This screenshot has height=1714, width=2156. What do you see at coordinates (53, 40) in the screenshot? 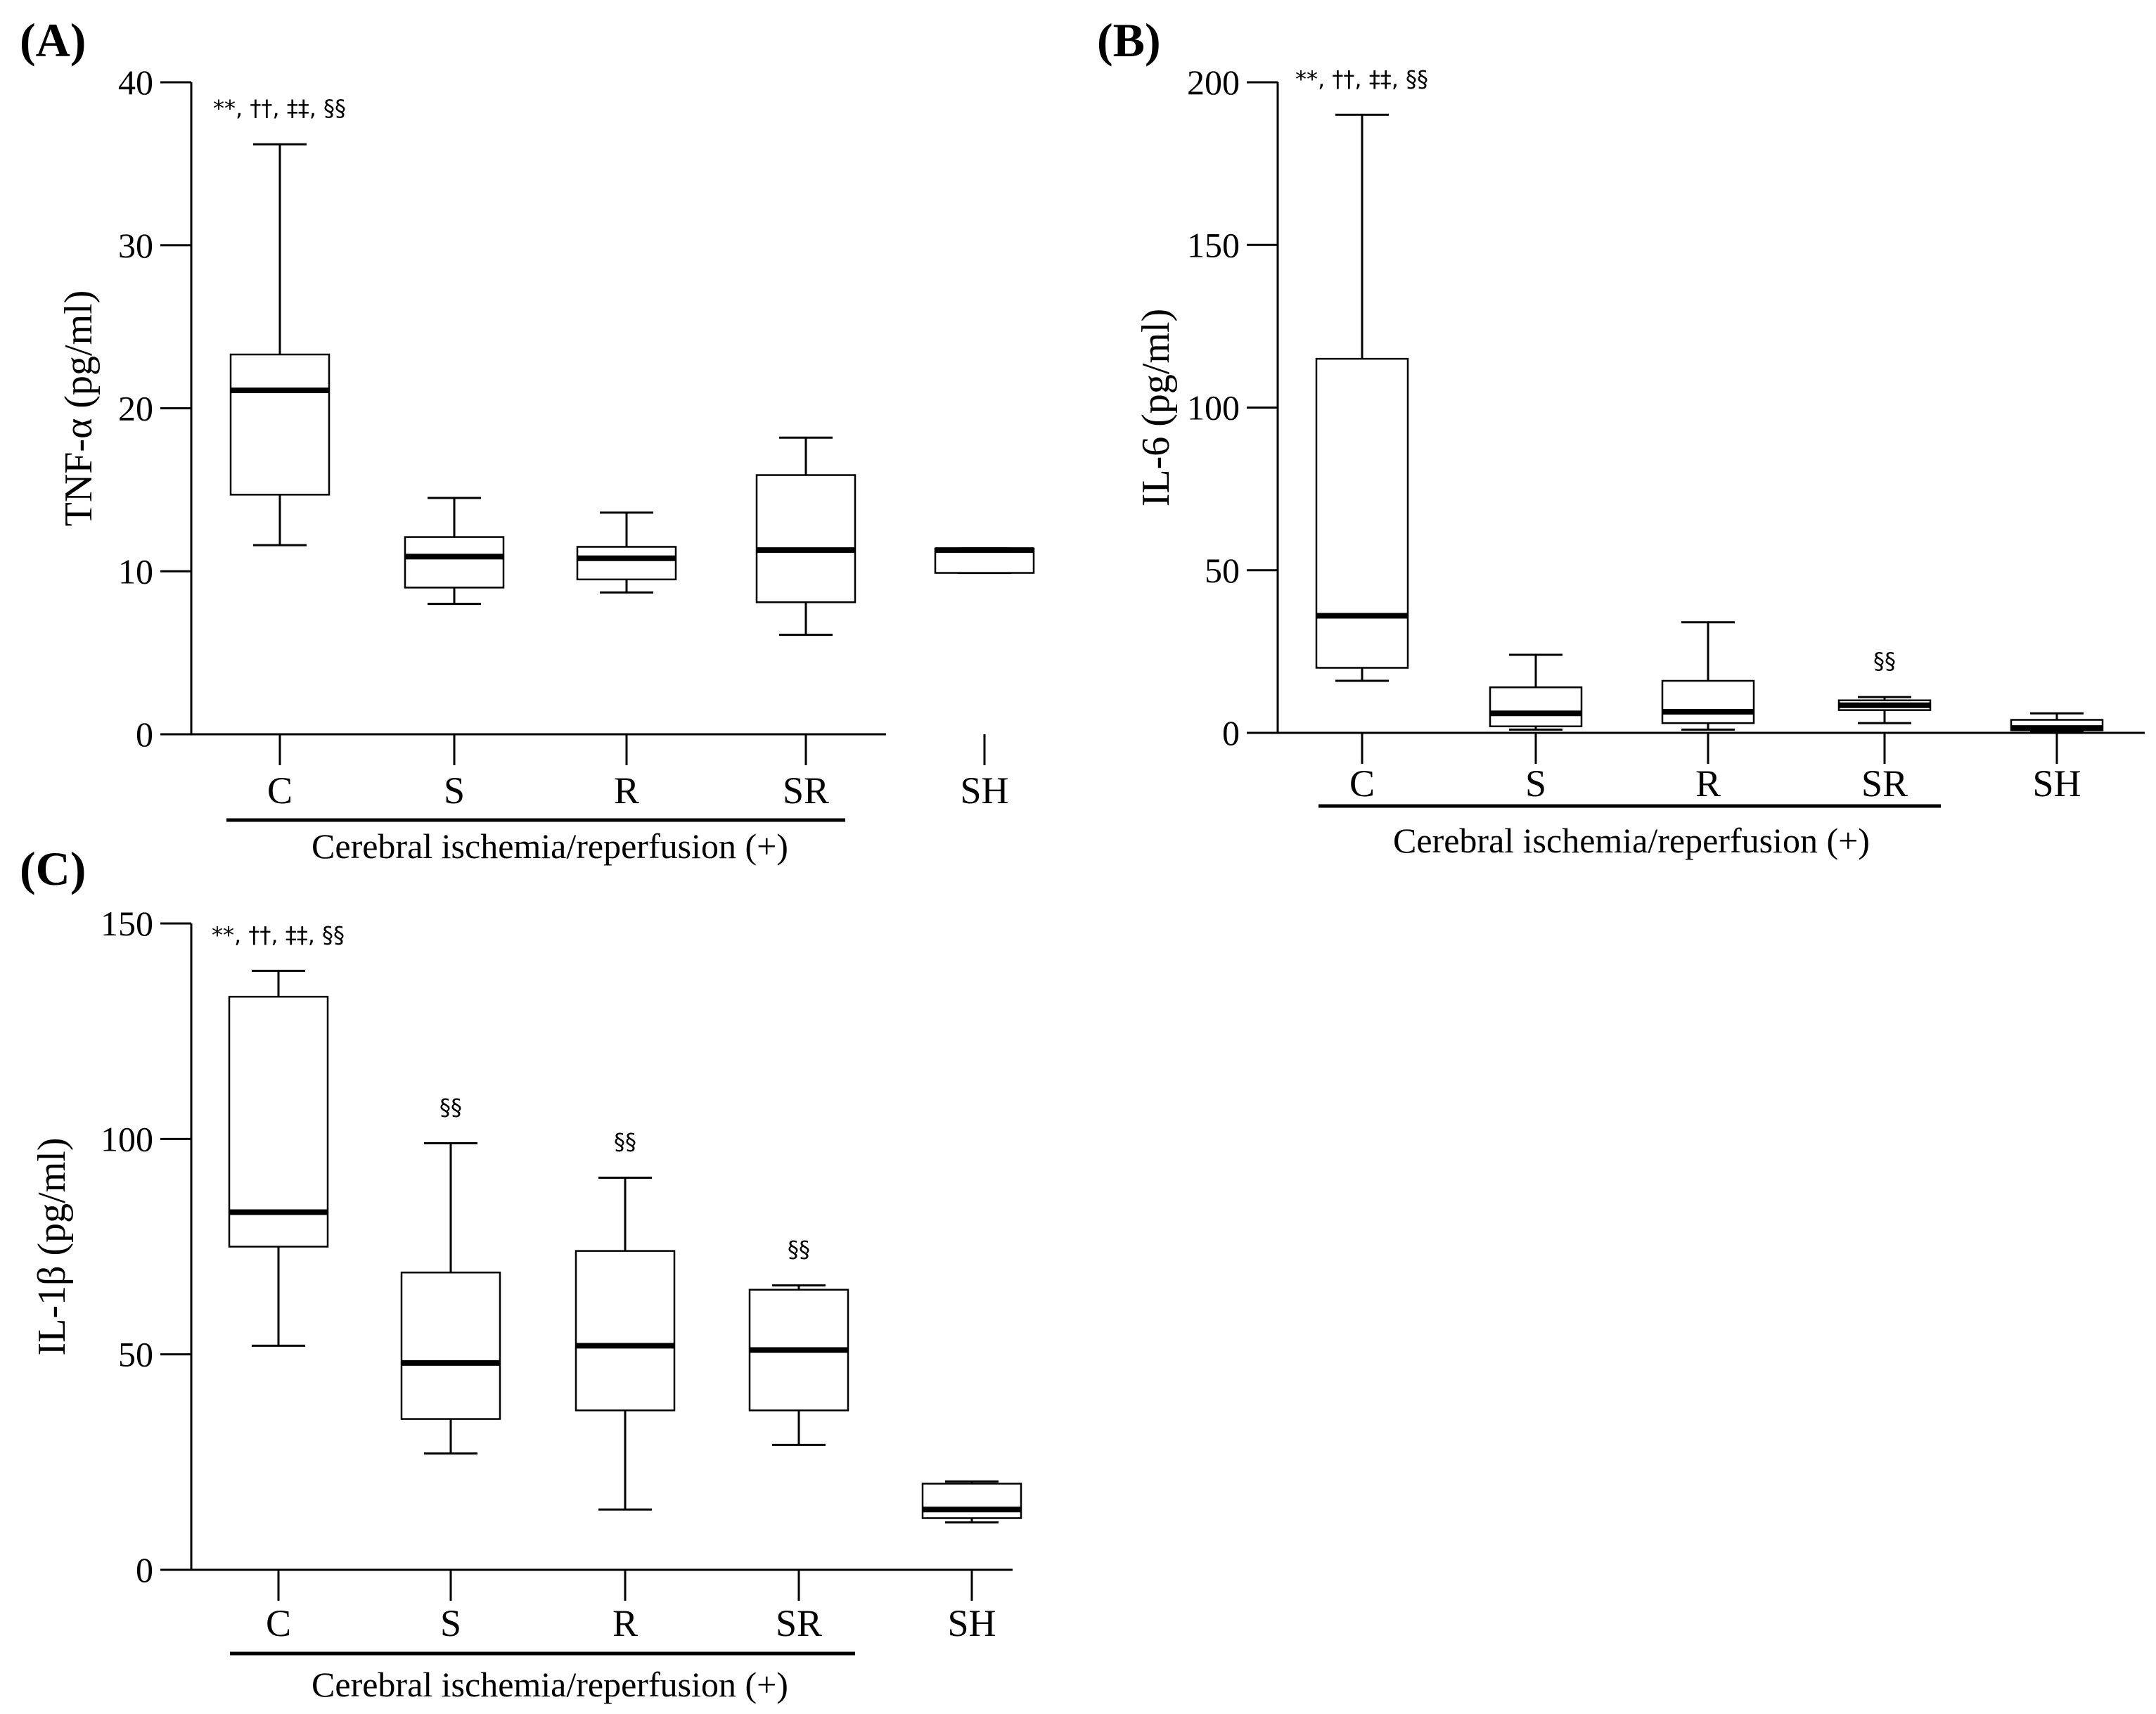
I see `panel-label: (A)` at bounding box center [53, 40].